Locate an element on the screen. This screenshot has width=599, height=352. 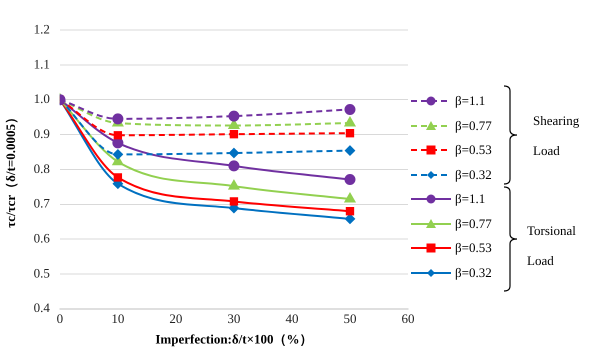
y-axis-title: τc/τcr（δ/t=0.0005） is located at coordinates (10, 169).